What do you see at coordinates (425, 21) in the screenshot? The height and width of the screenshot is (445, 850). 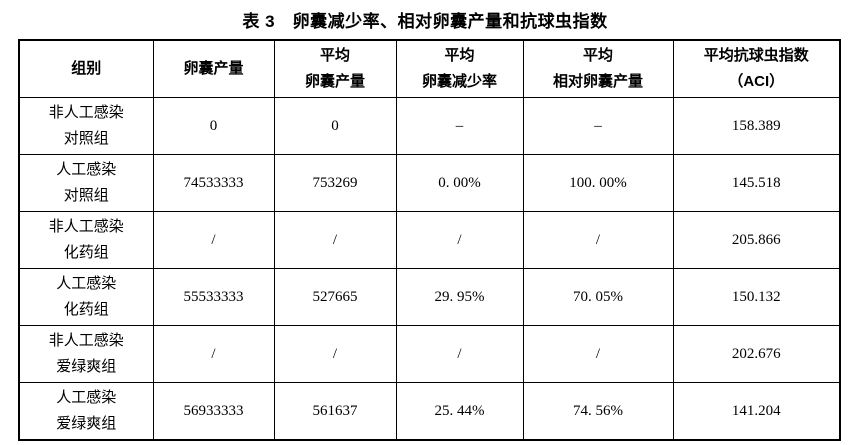 I see `page-title: 表 3 卵囊减少率、相对卵囊产量和抗球虫指数` at bounding box center [425, 21].